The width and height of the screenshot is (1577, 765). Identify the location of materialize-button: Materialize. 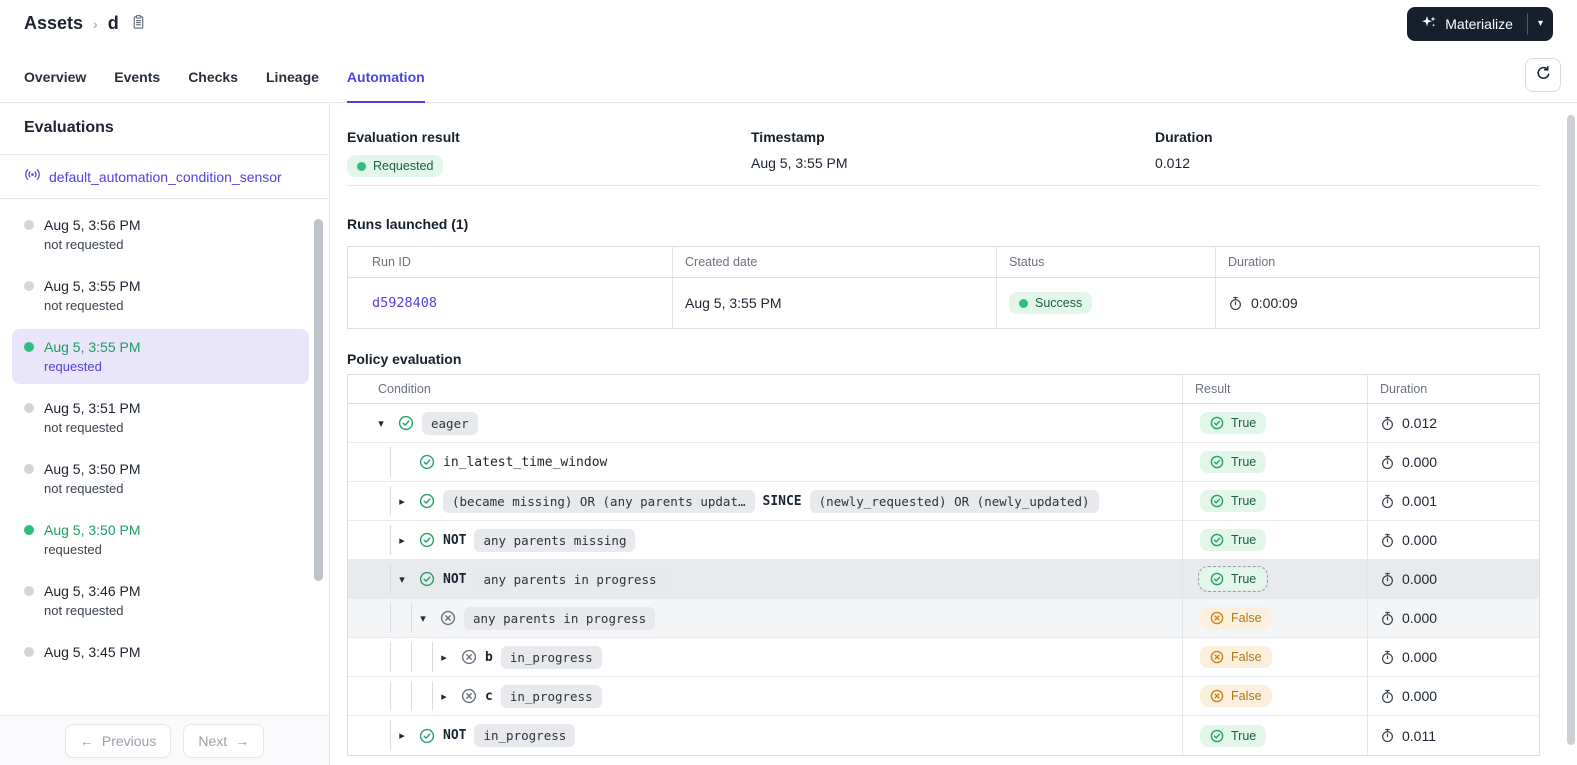
(1467, 24).